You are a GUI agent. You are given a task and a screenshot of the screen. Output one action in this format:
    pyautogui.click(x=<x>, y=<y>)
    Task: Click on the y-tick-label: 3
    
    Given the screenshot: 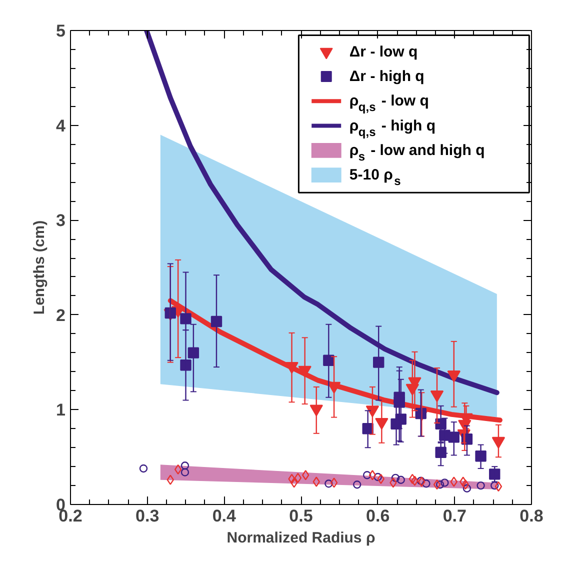 What is the action you would take?
    pyautogui.click(x=61, y=220)
    